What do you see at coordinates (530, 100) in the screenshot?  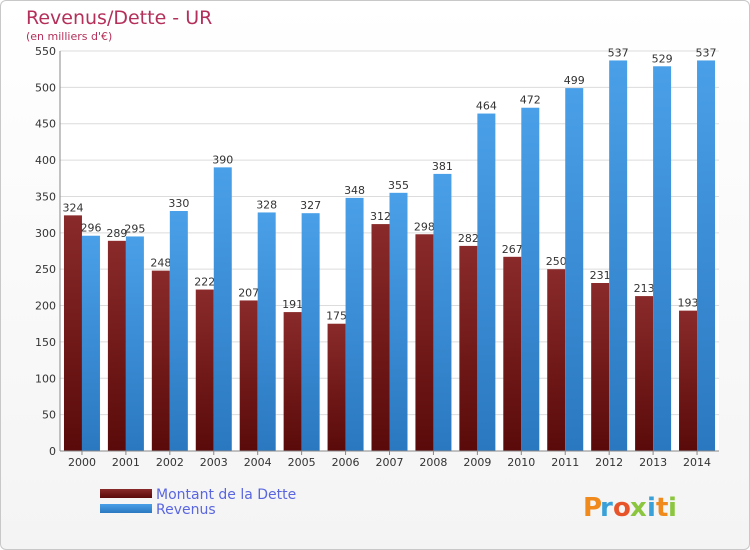 I see `data-label-revenus: 472` at bounding box center [530, 100].